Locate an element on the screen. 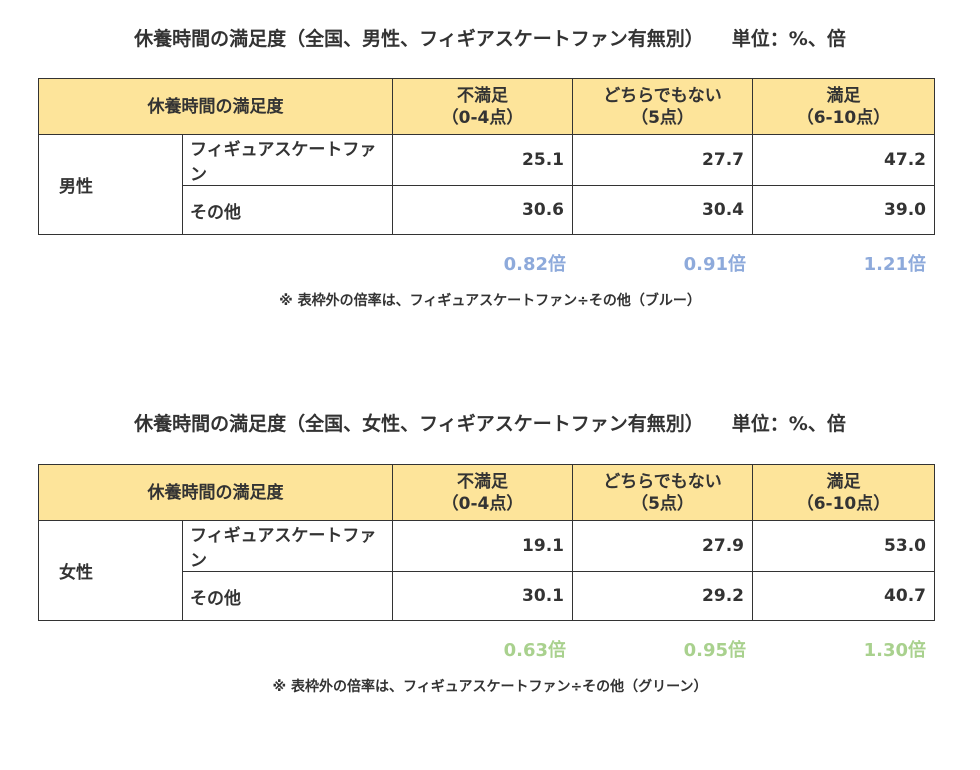 The height and width of the screenshot is (770, 980). cell-value: 47.2 is located at coordinates (843, 160).